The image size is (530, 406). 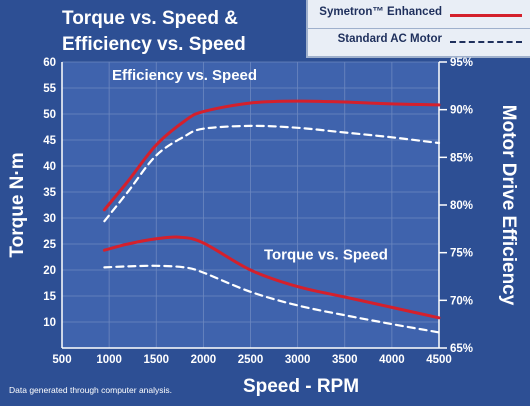 What do you see at coordinates (49, 167) in the screenshot?
I see `y-left-tick-label: 40` at bounding box center [49, 167].